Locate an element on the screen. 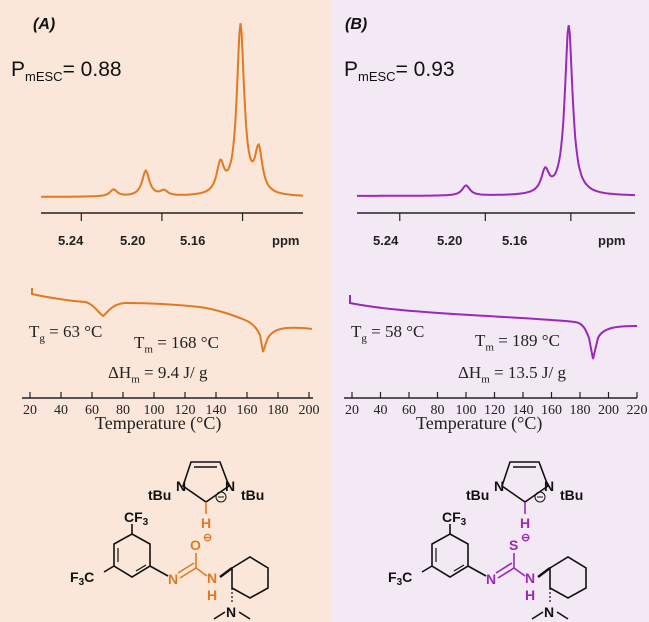 This screenshot has width=649, height=622. panel-b-nmr-tick-0: 5.24 is located at coordinates (386, 240).